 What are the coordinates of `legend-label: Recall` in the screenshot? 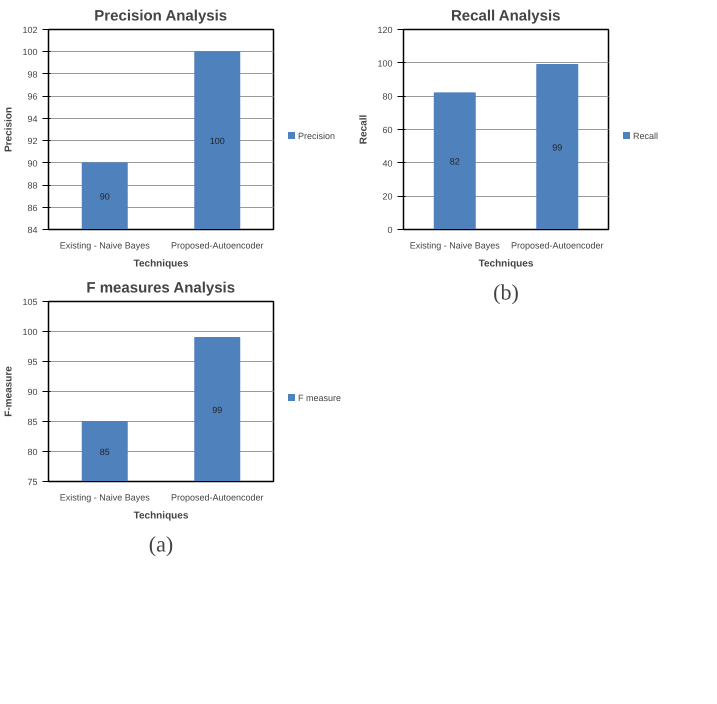 It's located at (645, 136).